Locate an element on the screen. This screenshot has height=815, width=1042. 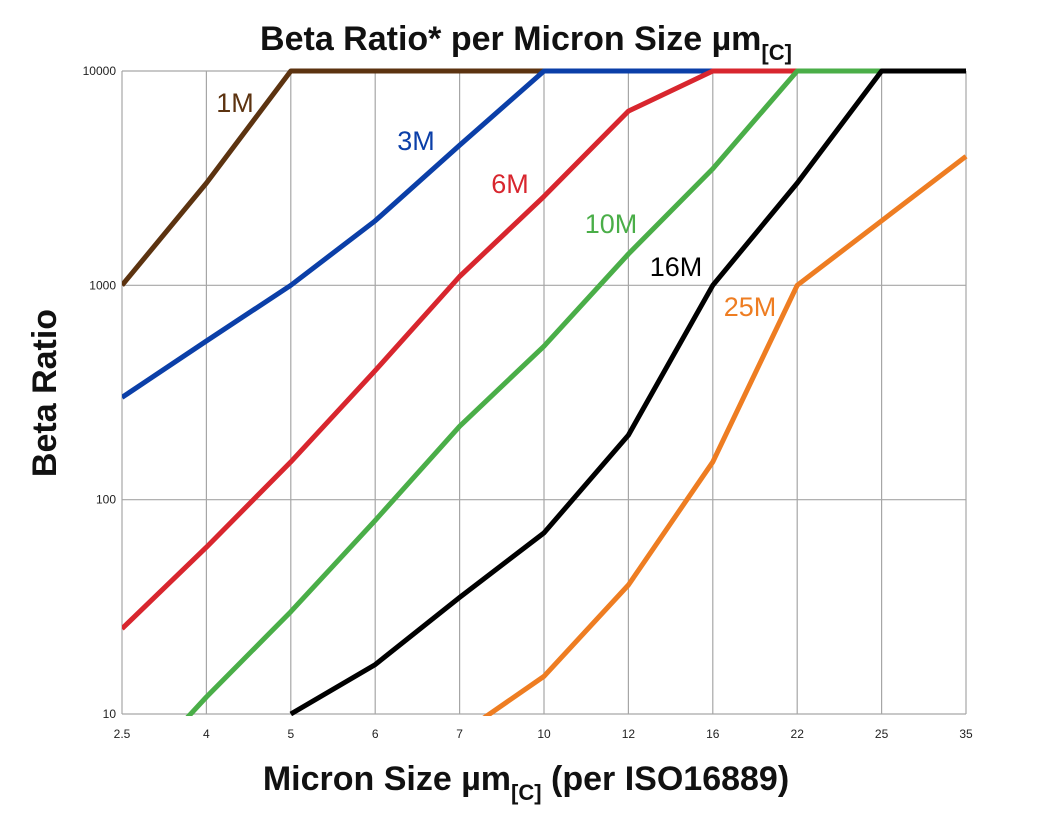
x-tick-label: 35 is located at coordinates (966, 734).